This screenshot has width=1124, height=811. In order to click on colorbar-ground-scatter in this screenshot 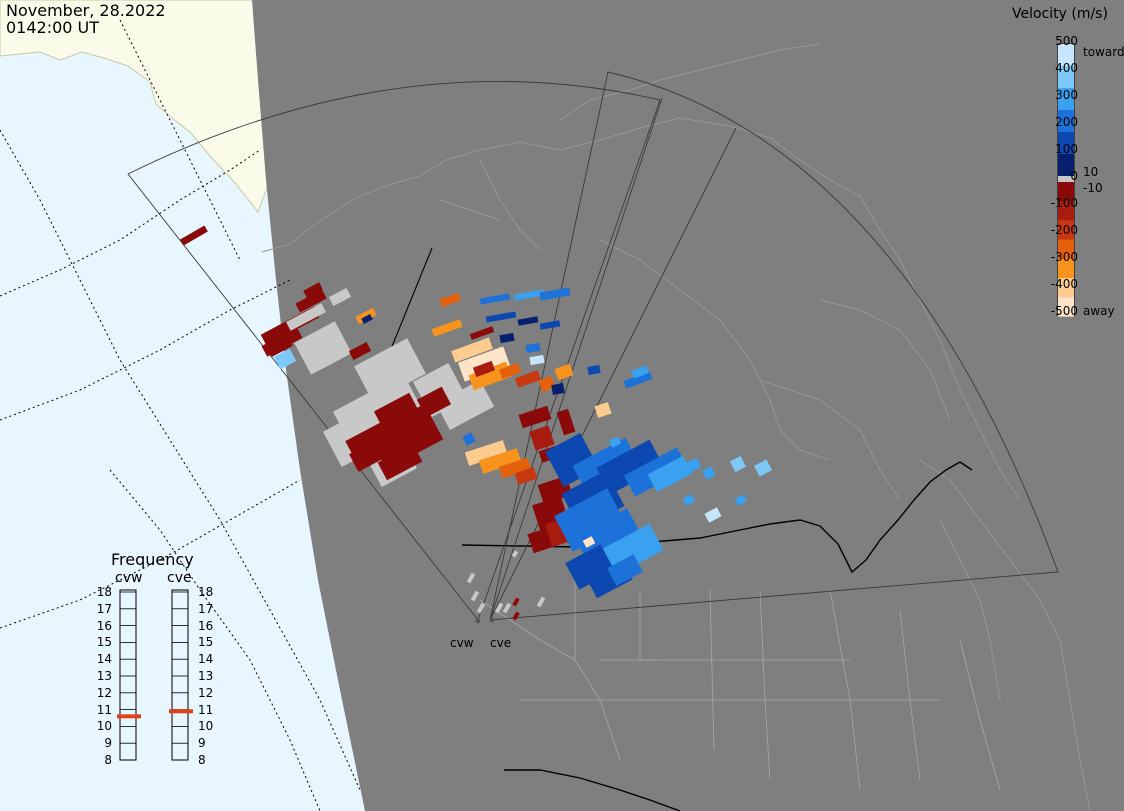, I will do `click(1066, 179)`.